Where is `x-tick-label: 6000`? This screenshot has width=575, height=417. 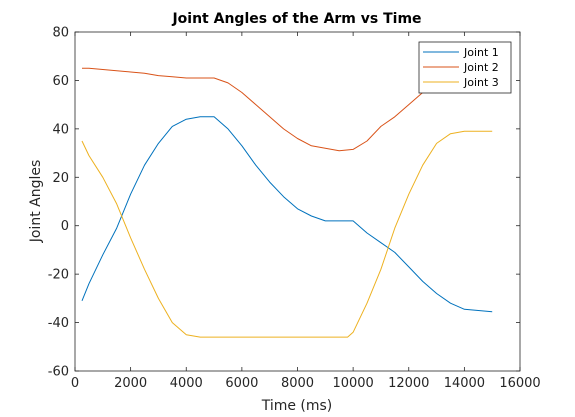 x-tick-label: 6000 is located at coordinates (241, 383).